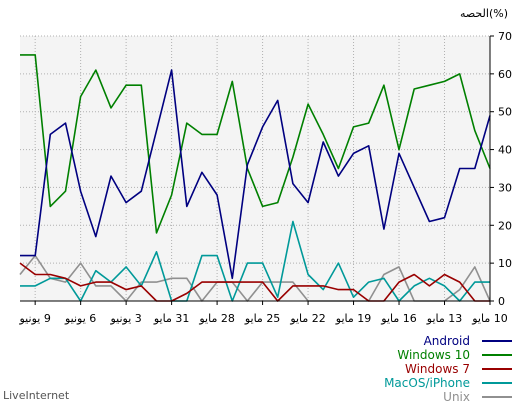  What do you see at coordinates (427, 383) in the screenshot?
I see `legend-label: MacOS/iPhone` at bounding box center [427, 383].